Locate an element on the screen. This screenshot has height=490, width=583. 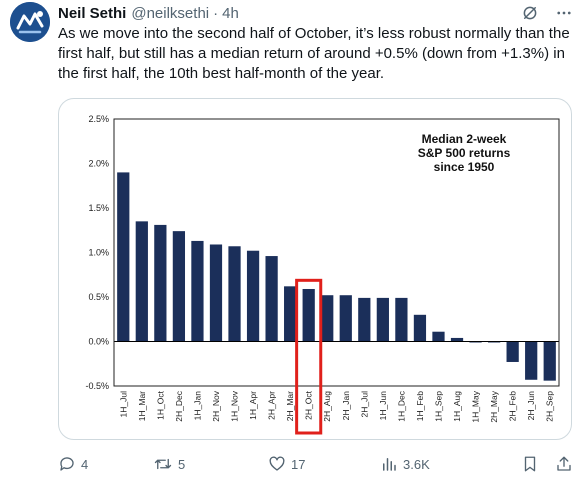
x-tick-label: 2H_Apr is located at coordinates (272, 405).